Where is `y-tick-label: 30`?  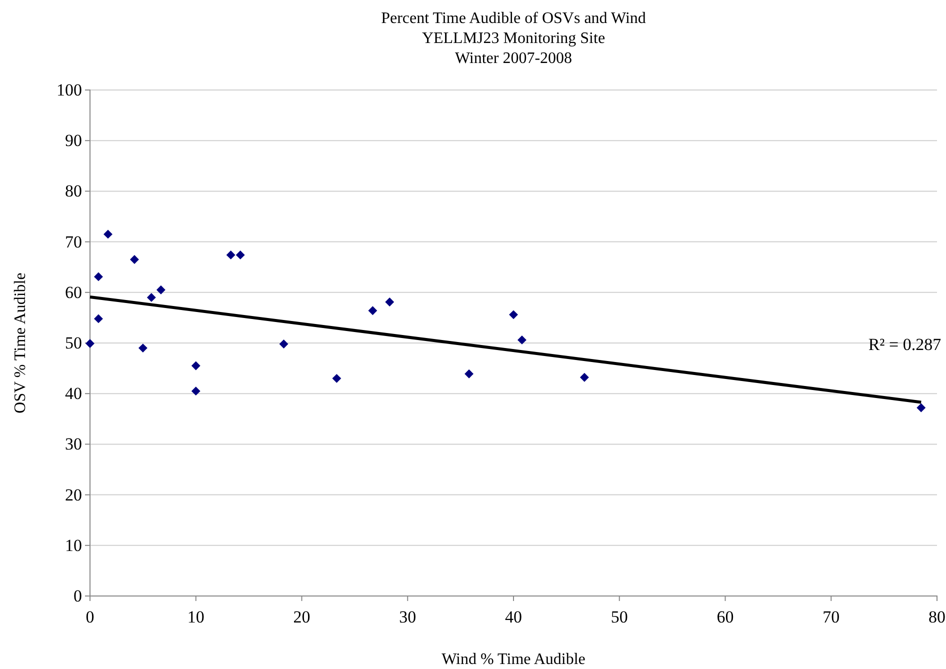 y-tick-label: 30 is located at coordinates (73, 444).